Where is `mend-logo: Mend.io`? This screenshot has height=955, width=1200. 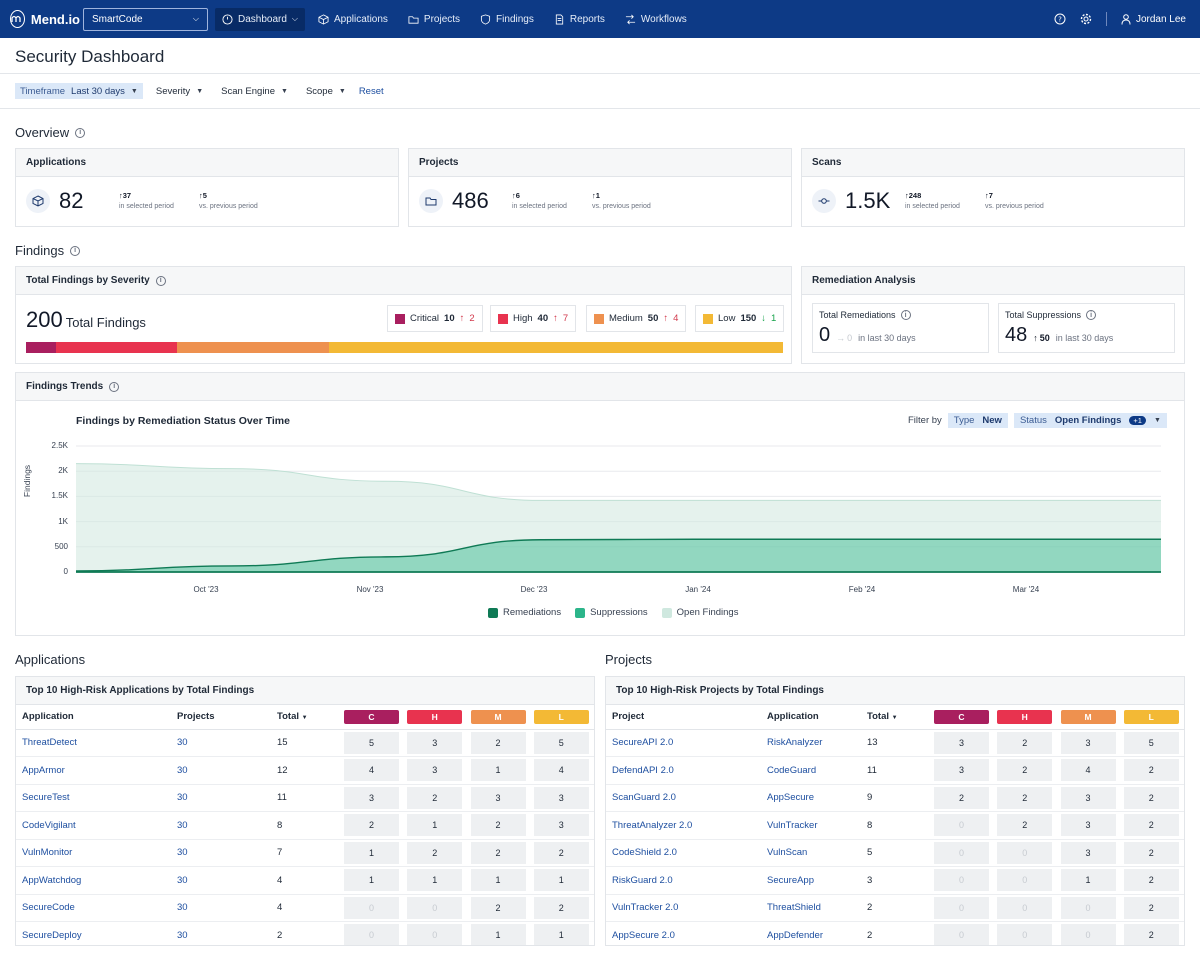 mend-logo: Mend.io is located at coordinates (45, 19).